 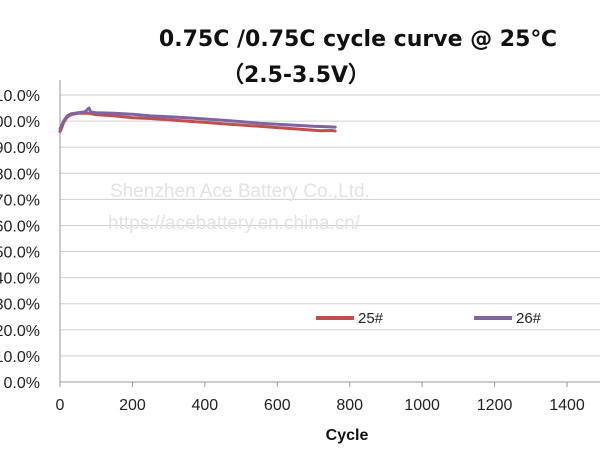 I want to click on y-tick-label: 50.0%, so click(x=20, y=253).